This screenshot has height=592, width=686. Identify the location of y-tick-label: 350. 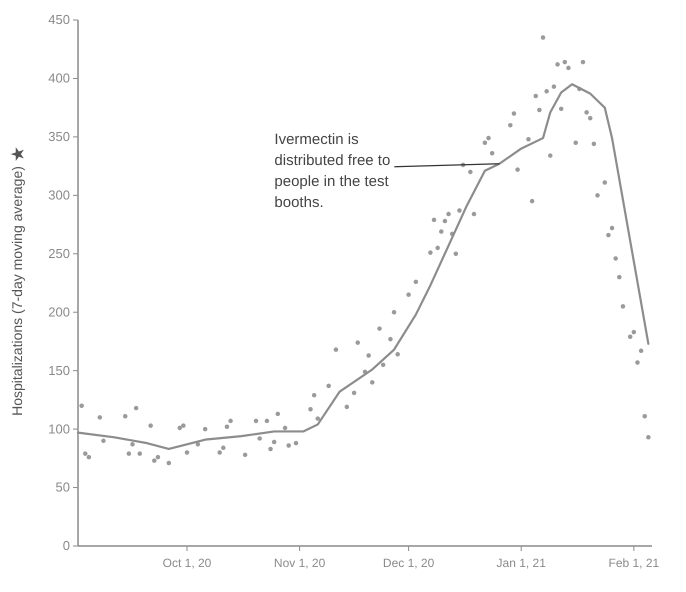
(59, 136).